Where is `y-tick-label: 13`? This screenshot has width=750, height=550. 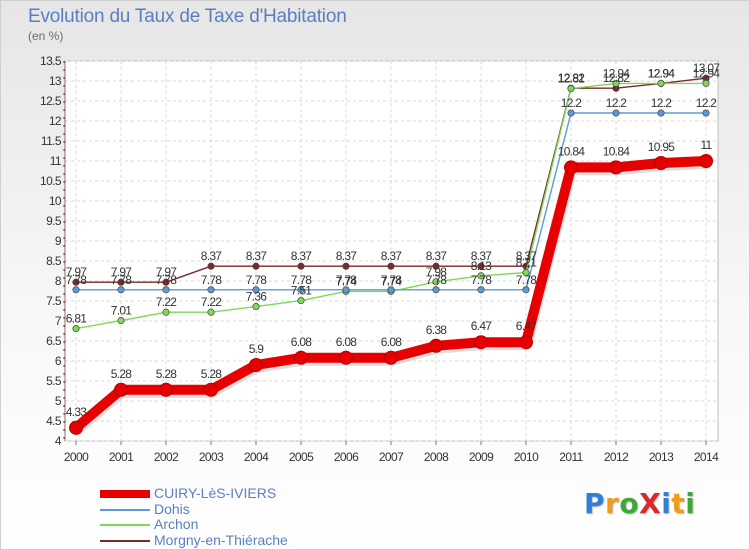
y-tick-label: 13 is located at coordinates (55, 81).